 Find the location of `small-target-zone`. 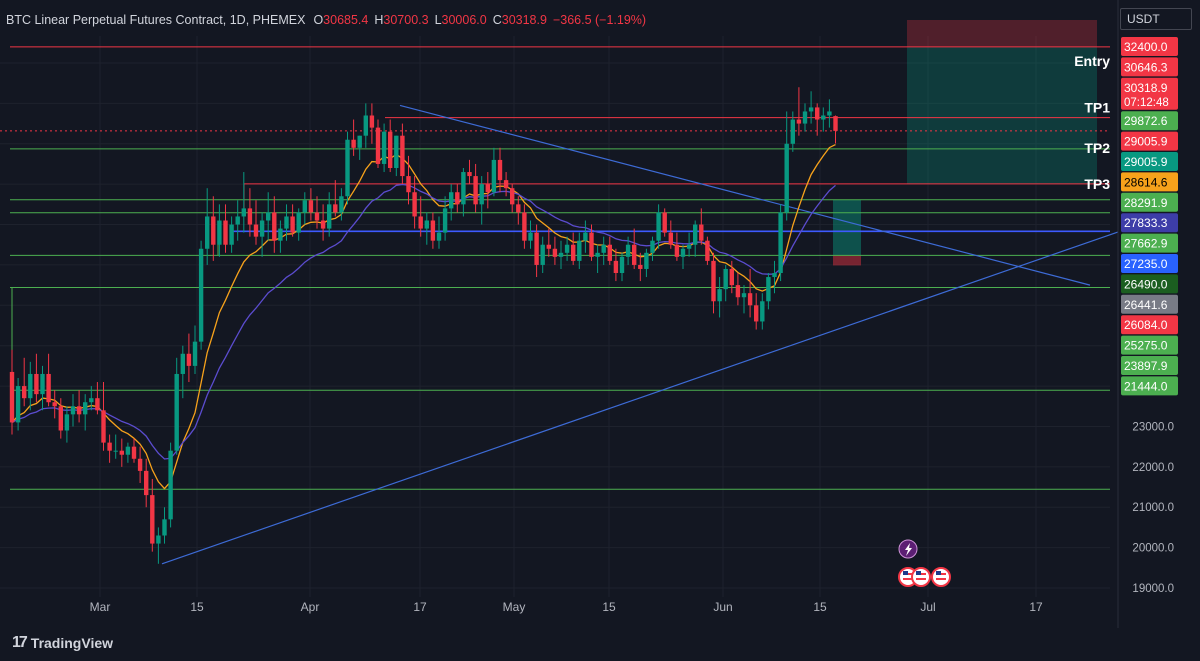

small-target-zone is located at coordinates (847, 227).